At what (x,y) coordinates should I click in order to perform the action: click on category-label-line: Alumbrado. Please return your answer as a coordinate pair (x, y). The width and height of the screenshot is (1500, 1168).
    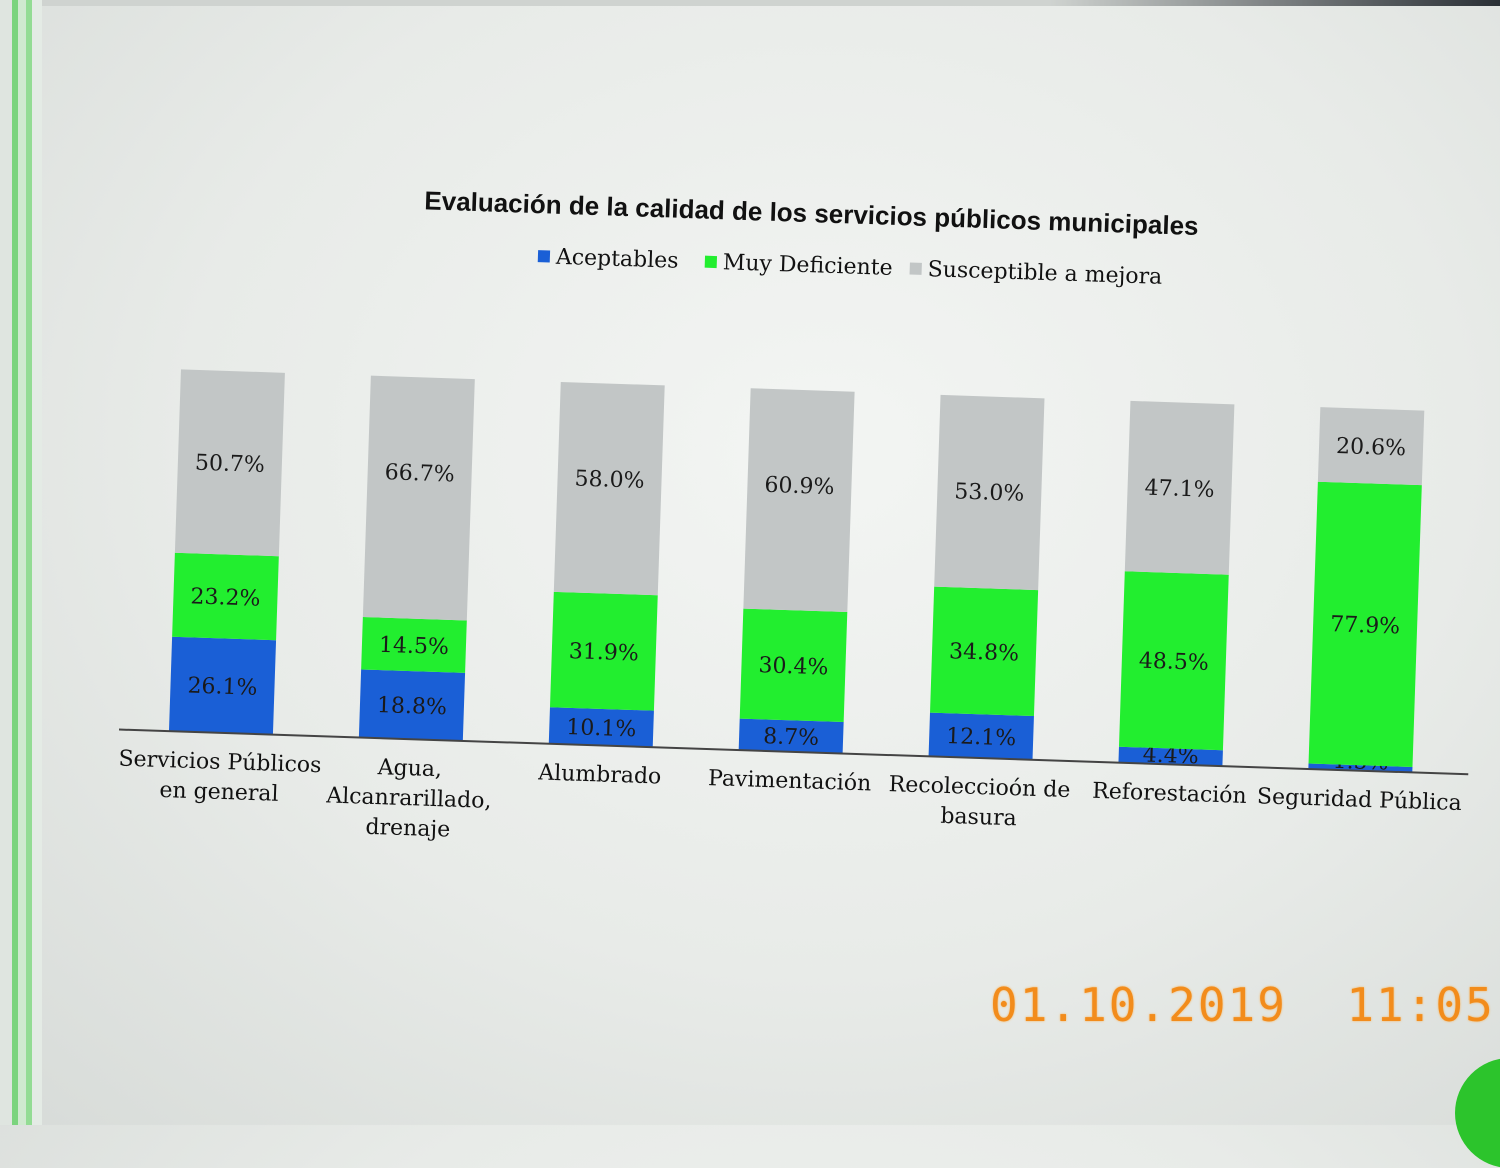
    Looking at the image, I should click on (599, 774).